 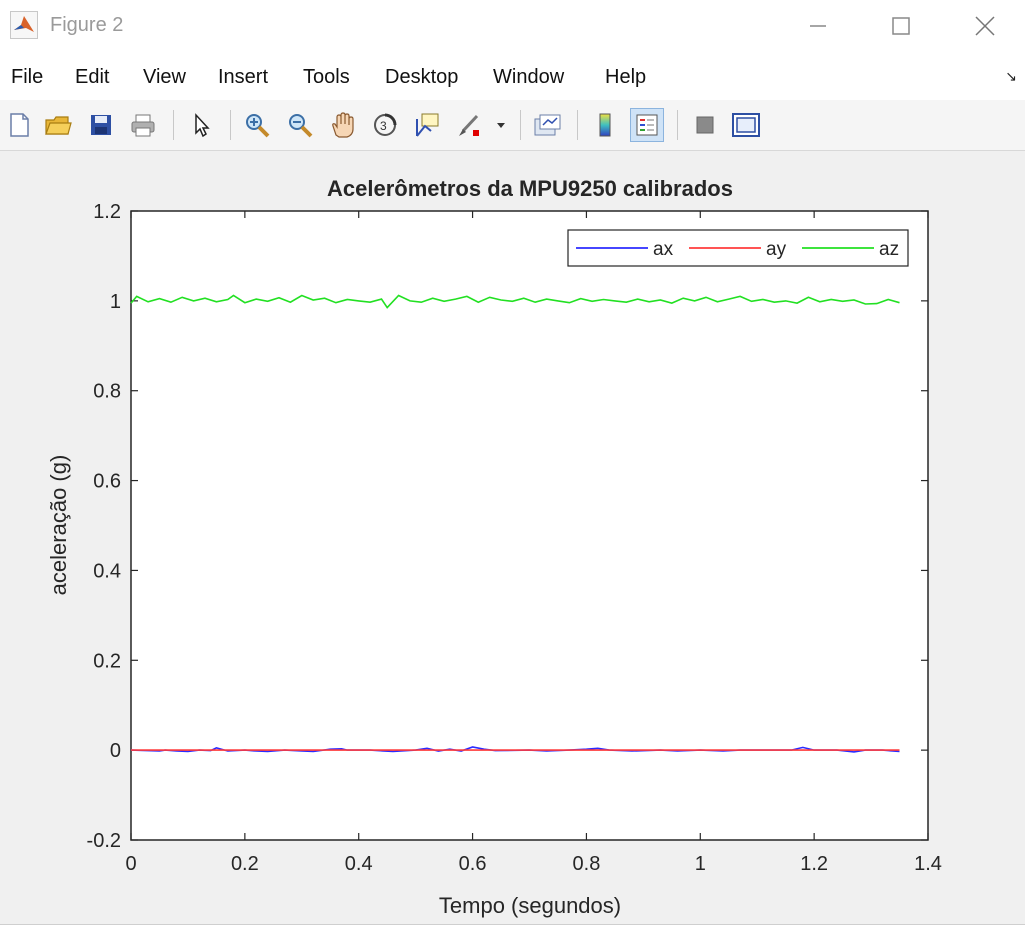 I want to click on open-file-icon, so click(x=58, y=125).